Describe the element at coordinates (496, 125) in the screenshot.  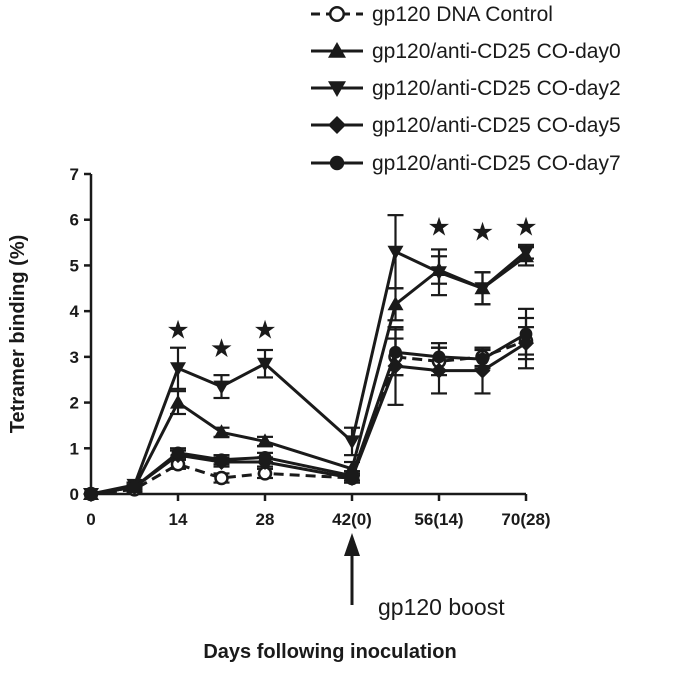
I see `legend-label: gp120/anti-CD25 CO-day5` at that location.